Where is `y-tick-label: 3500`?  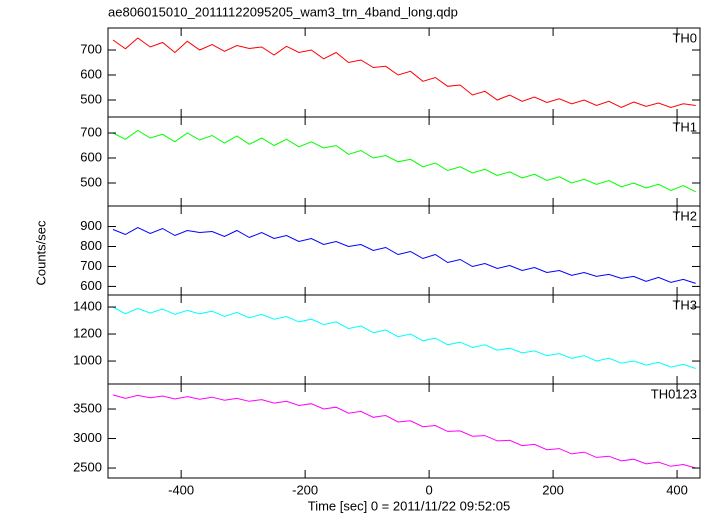 y-tick-label: 3500 is located at coordinates (87, 407).